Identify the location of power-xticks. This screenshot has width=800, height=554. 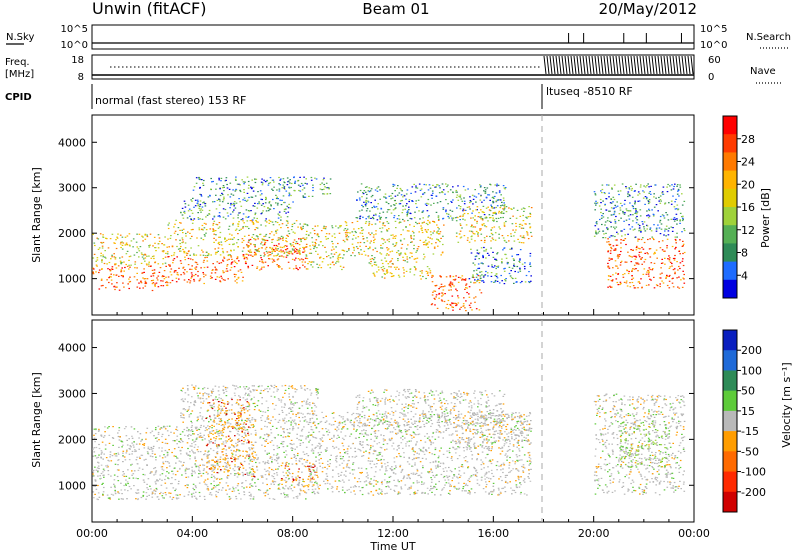
(393, 312).